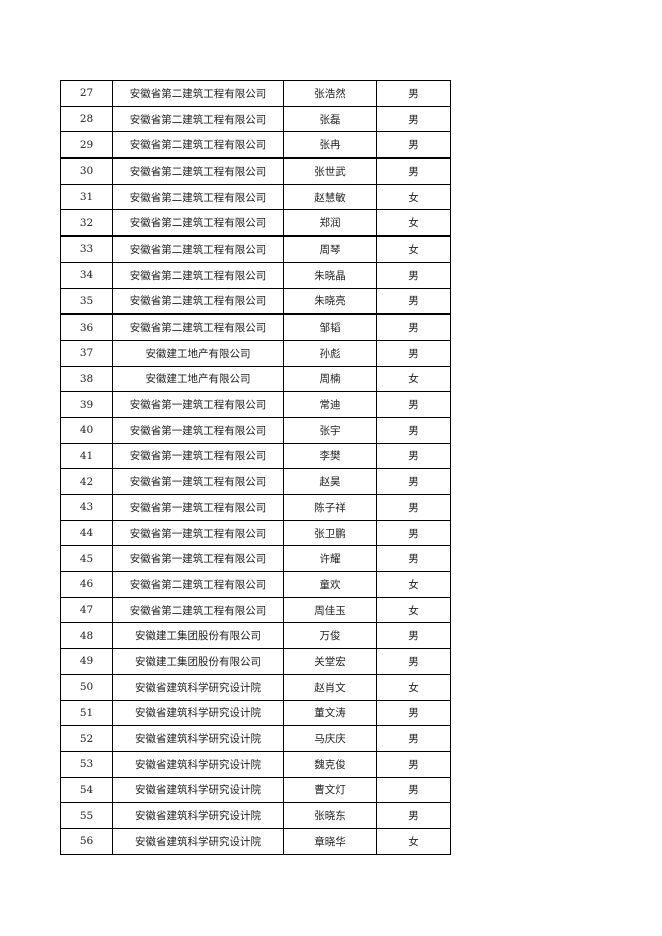 The image size is (662, 936). Describe the element at coordinates (86, 636) in the screenshot. I see `row-number-cell: 48` at that location.